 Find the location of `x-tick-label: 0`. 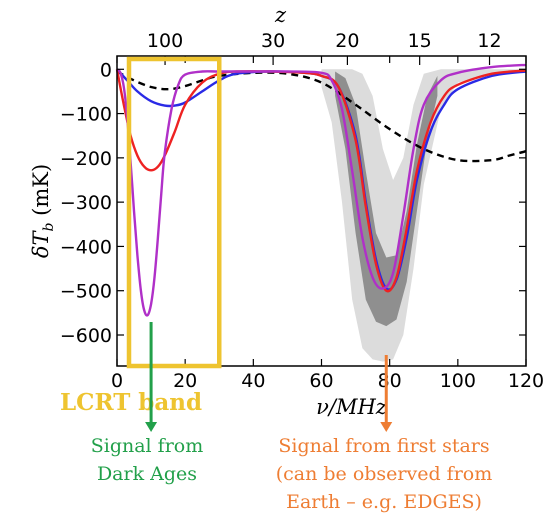

x-tick-label: 0 is located at coordinates (117, 381).